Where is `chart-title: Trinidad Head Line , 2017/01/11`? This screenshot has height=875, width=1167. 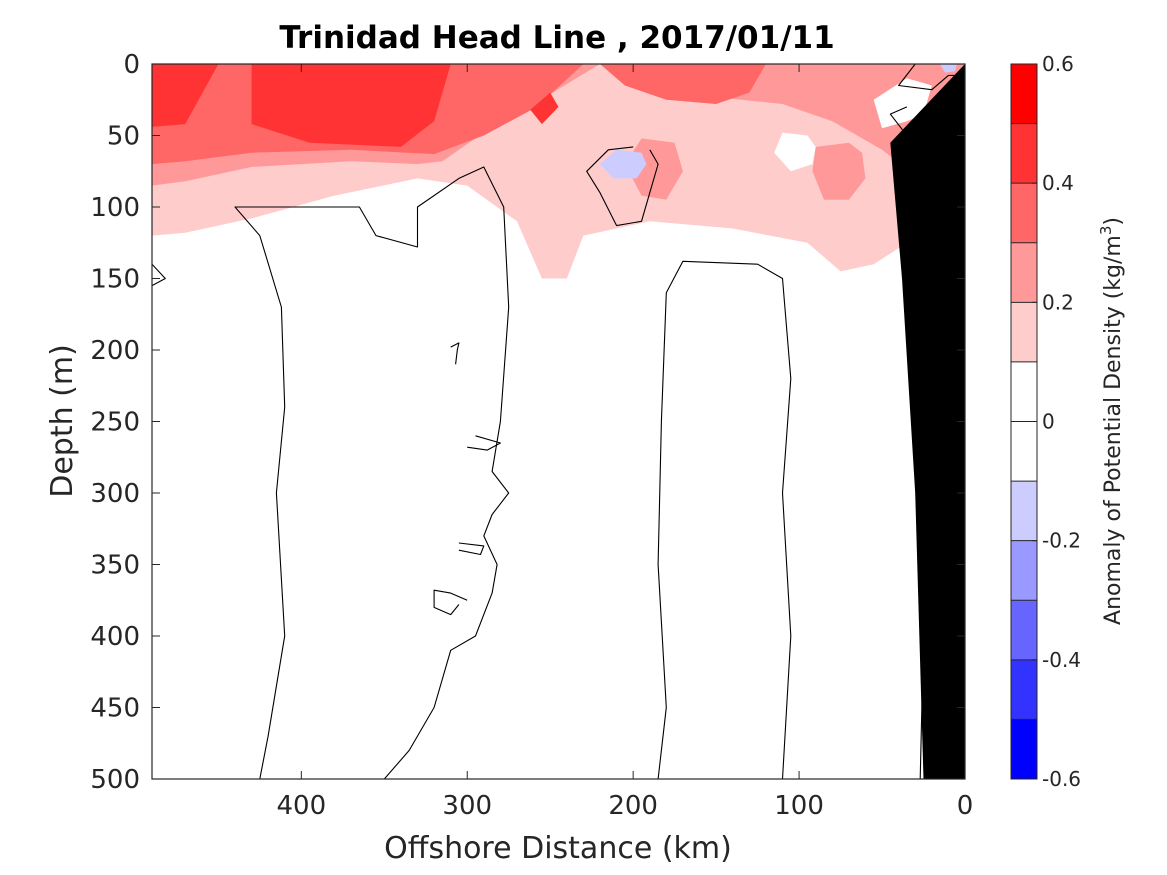 chart-title: Trinidad Head Line , 2017/01/11 is located at coordinates (556, 38).